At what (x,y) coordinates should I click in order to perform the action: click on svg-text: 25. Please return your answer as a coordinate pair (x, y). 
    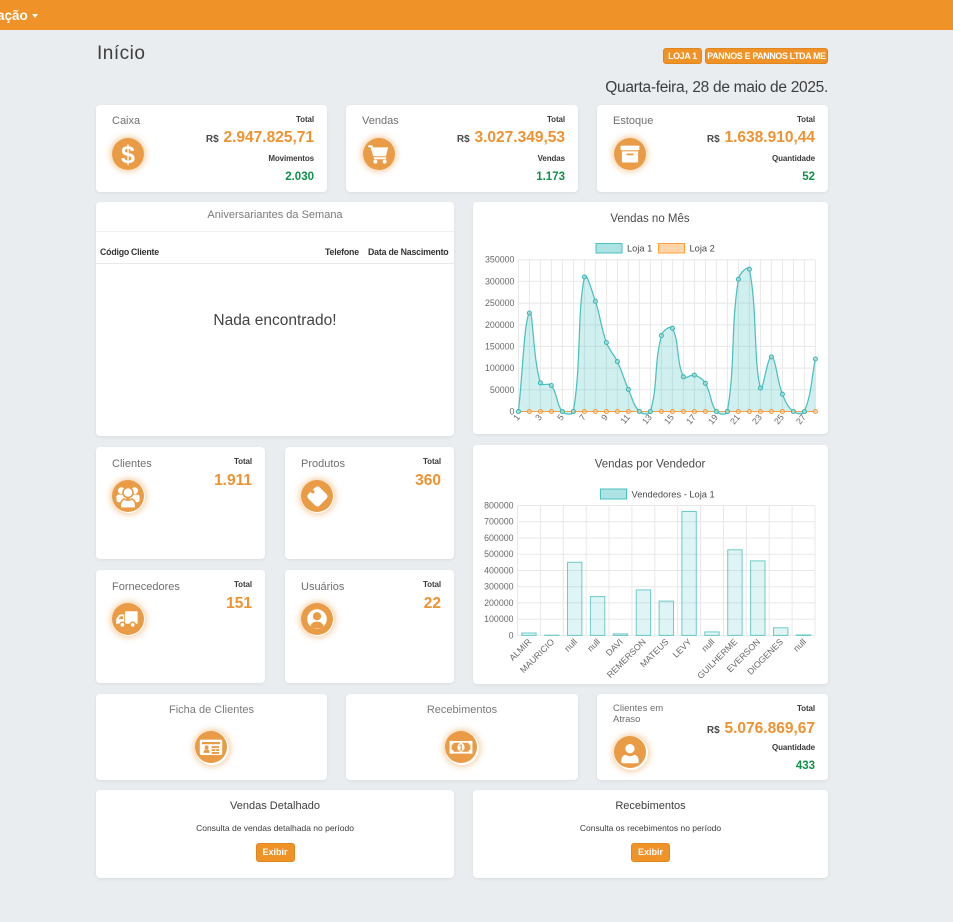
    Looking at the image, I should click on (779, 419).